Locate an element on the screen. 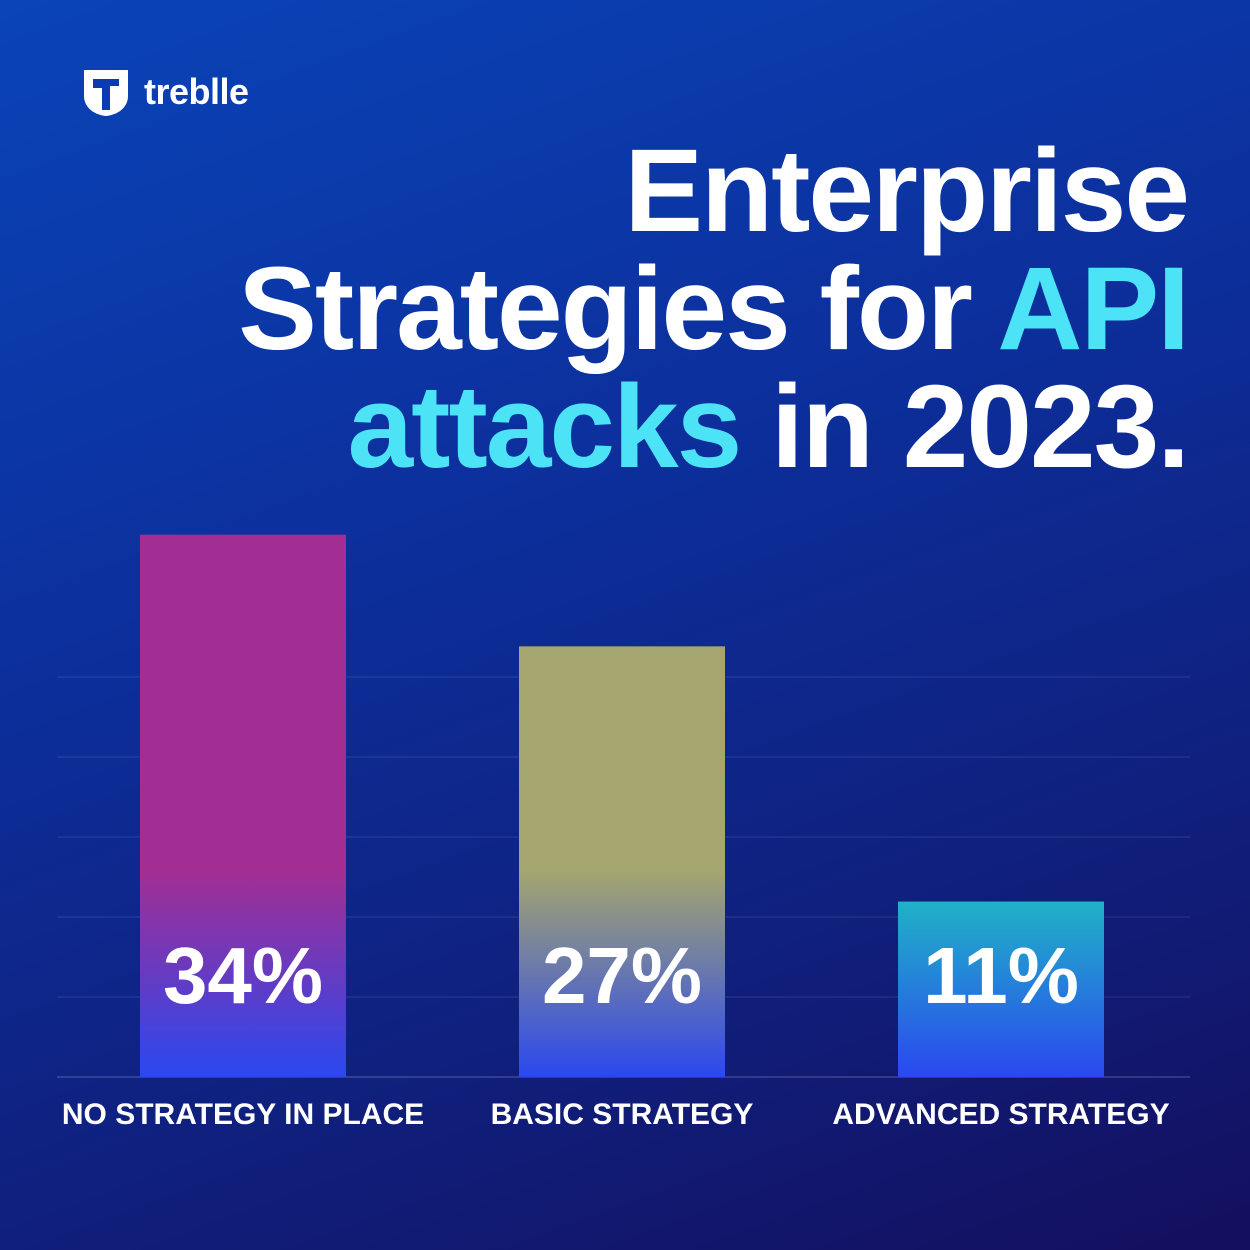 The image size is (1250, 1250). bar-value-label: 11% is located at coordinates (1001, 975).